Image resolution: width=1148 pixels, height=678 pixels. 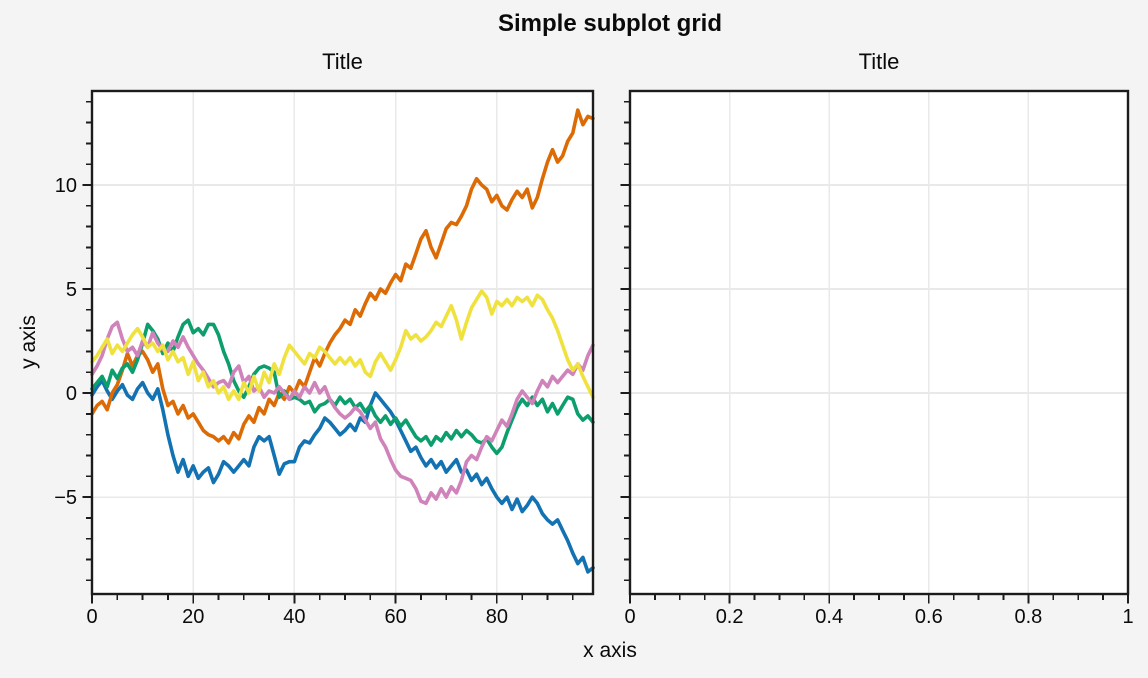 I want to click on y-axis-label: y axis, so click(x=28, y=342).